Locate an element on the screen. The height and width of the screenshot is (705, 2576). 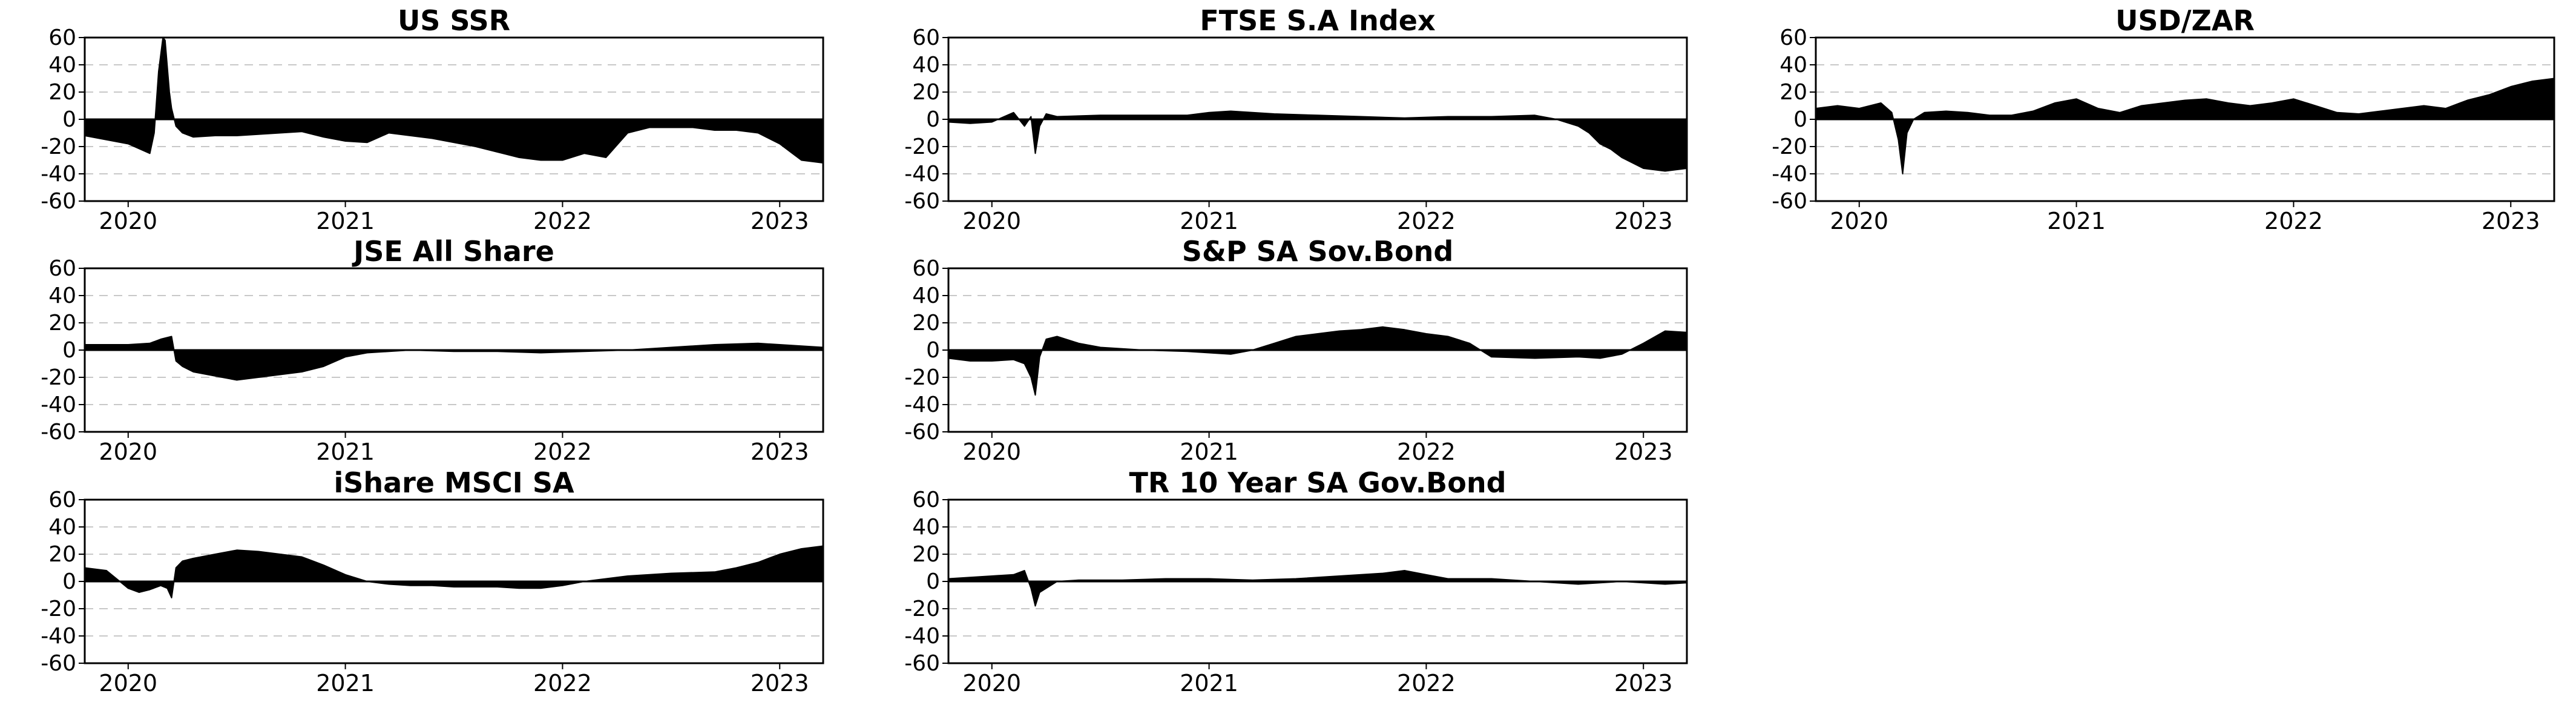
panel-title: S&P SA Sov.Bond is located at coordinates (1318, 251).